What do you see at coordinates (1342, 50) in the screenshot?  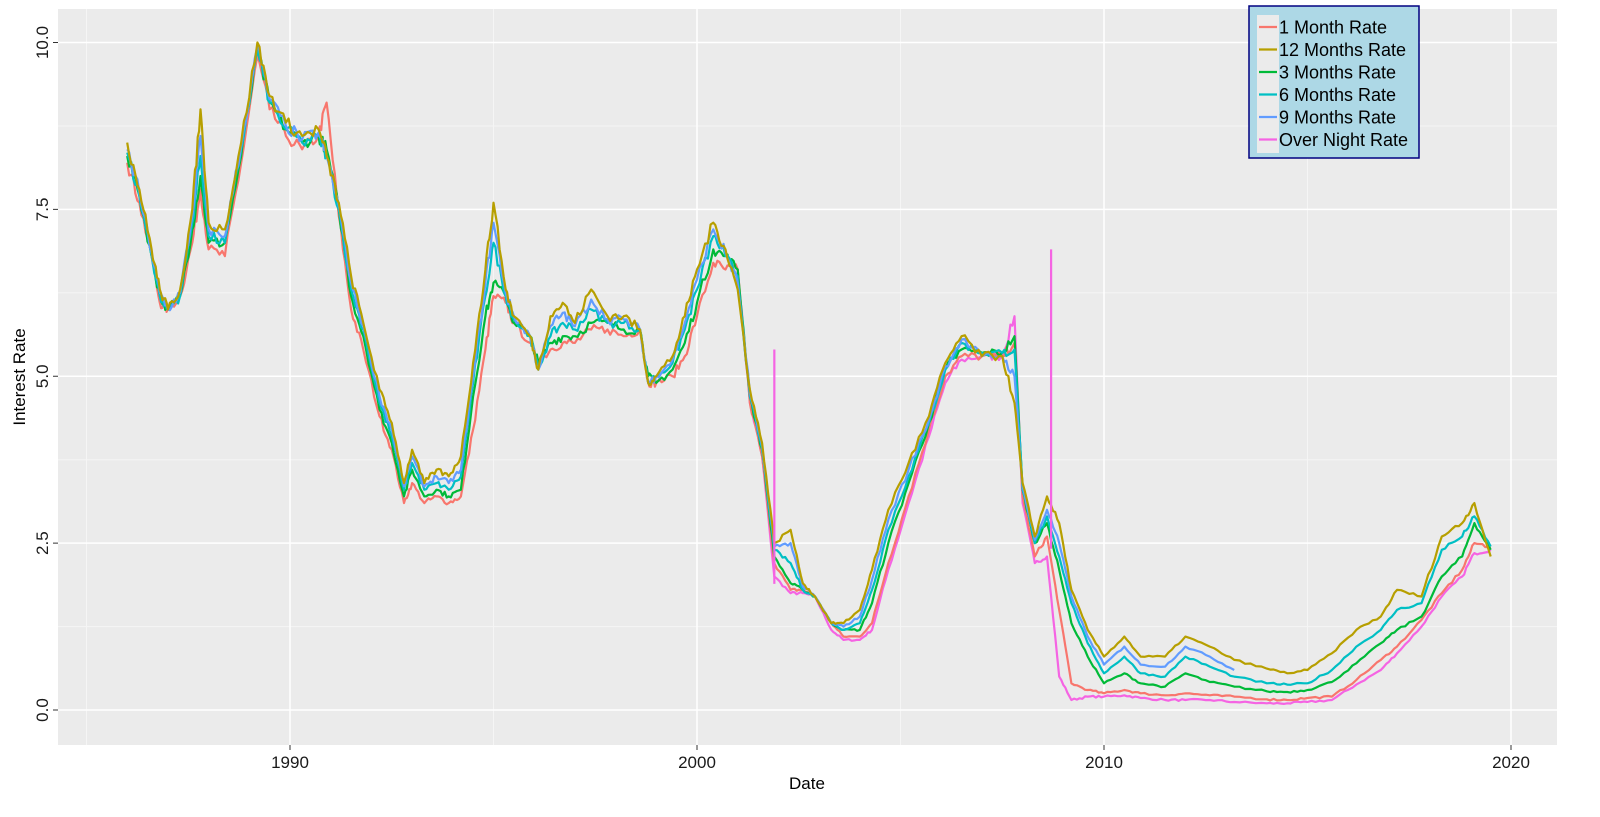 I see `legend-label: 12 Months Rate` at bounding box center [1342, 50].